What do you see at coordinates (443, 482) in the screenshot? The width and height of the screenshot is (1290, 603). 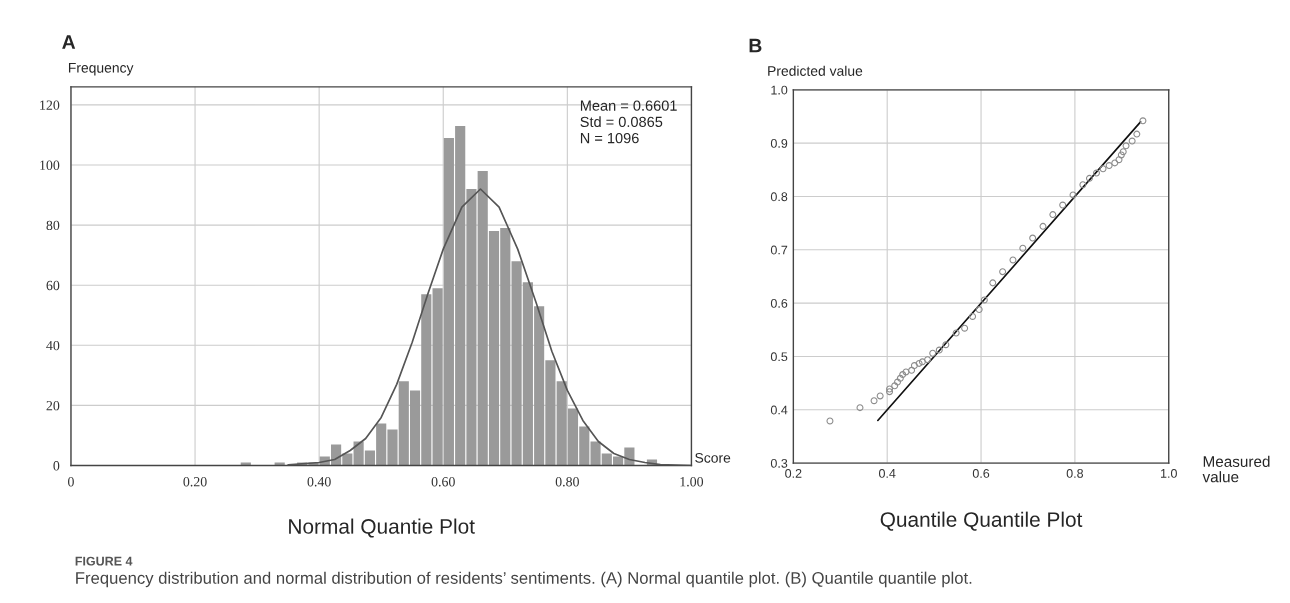 I see `x-tick-label: 0.60` at bounding box center [443, 482].